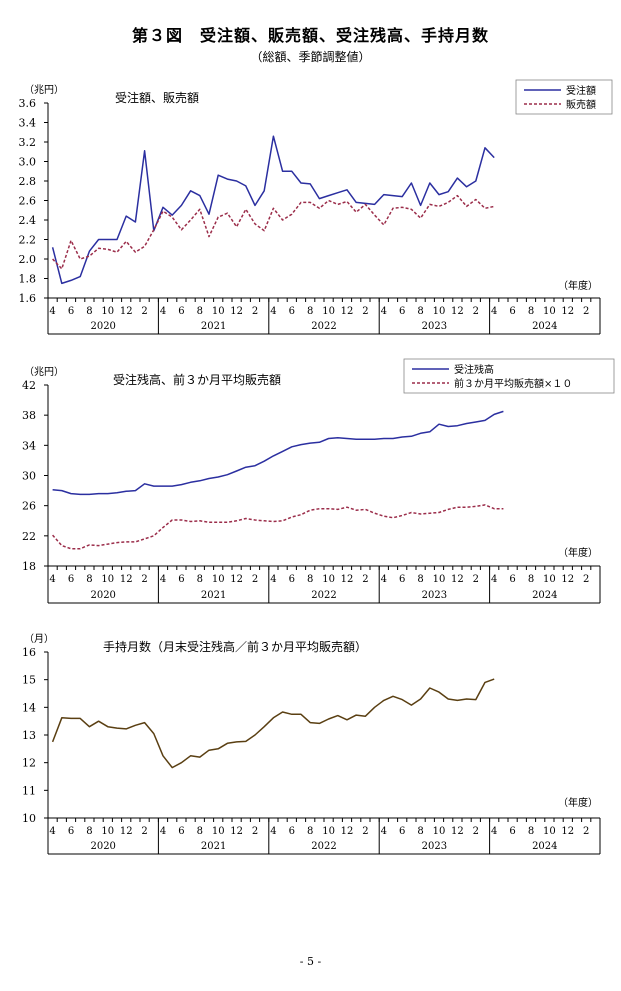 The image size is (621, 991). What do you see at coordinates (474, 369) in the screenshot?
I see `legend-label: 受注残高` at bounding box center [474, 369].